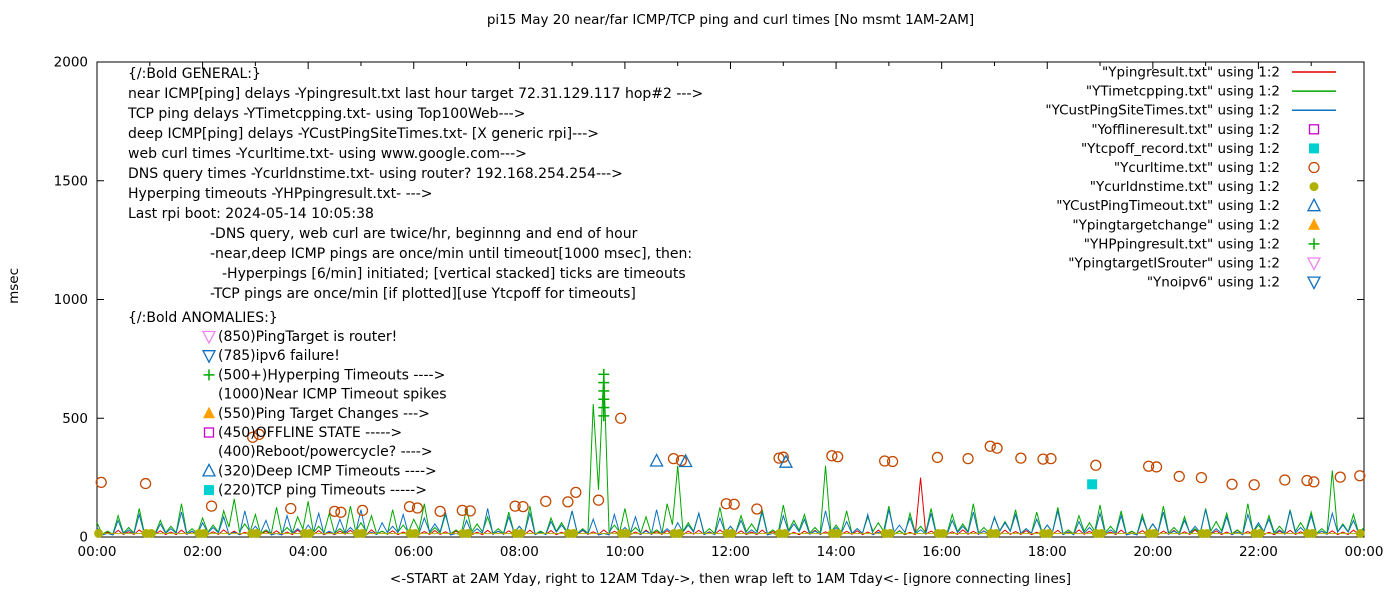 The width and height of the screenshot is (1400, 600). What do you see at coordinates (730, 552) in the screenshot?
I see `x-tick-label: 12:00` at bounding box center [730, 552].